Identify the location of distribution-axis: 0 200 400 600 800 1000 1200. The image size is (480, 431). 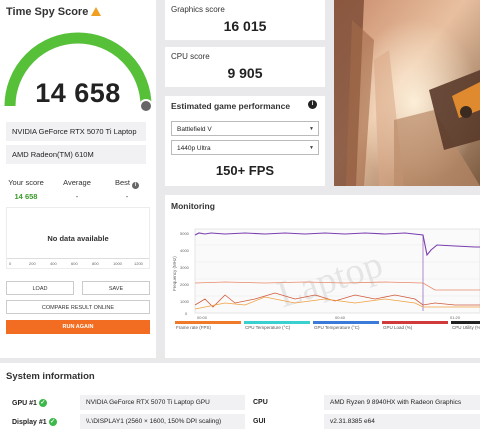
(78, 263).